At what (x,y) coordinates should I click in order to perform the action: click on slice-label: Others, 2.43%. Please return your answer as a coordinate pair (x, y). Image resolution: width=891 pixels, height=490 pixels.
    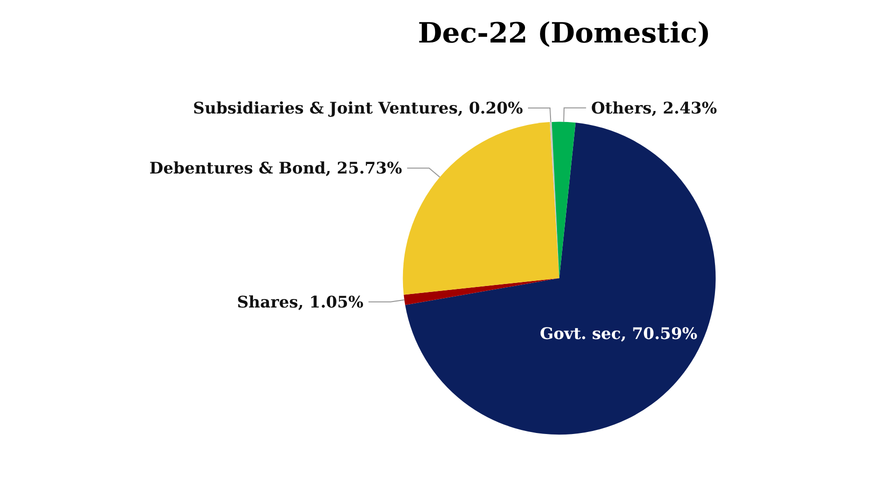
    Looking at the image, I should click on (654, 108).